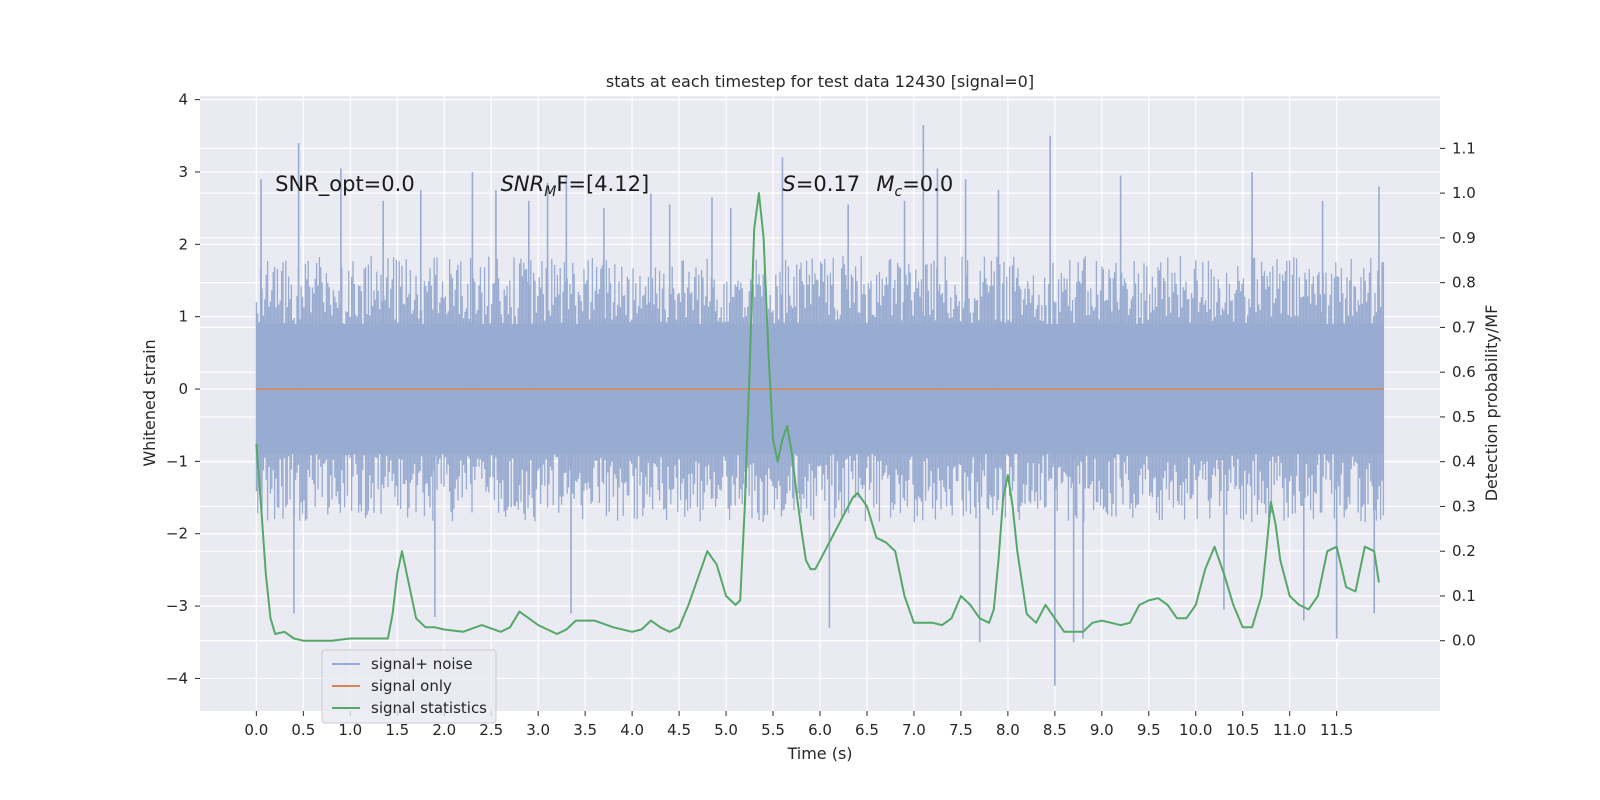  I want to click on x-tick-label-18: 9.0, so click(1102, 730).